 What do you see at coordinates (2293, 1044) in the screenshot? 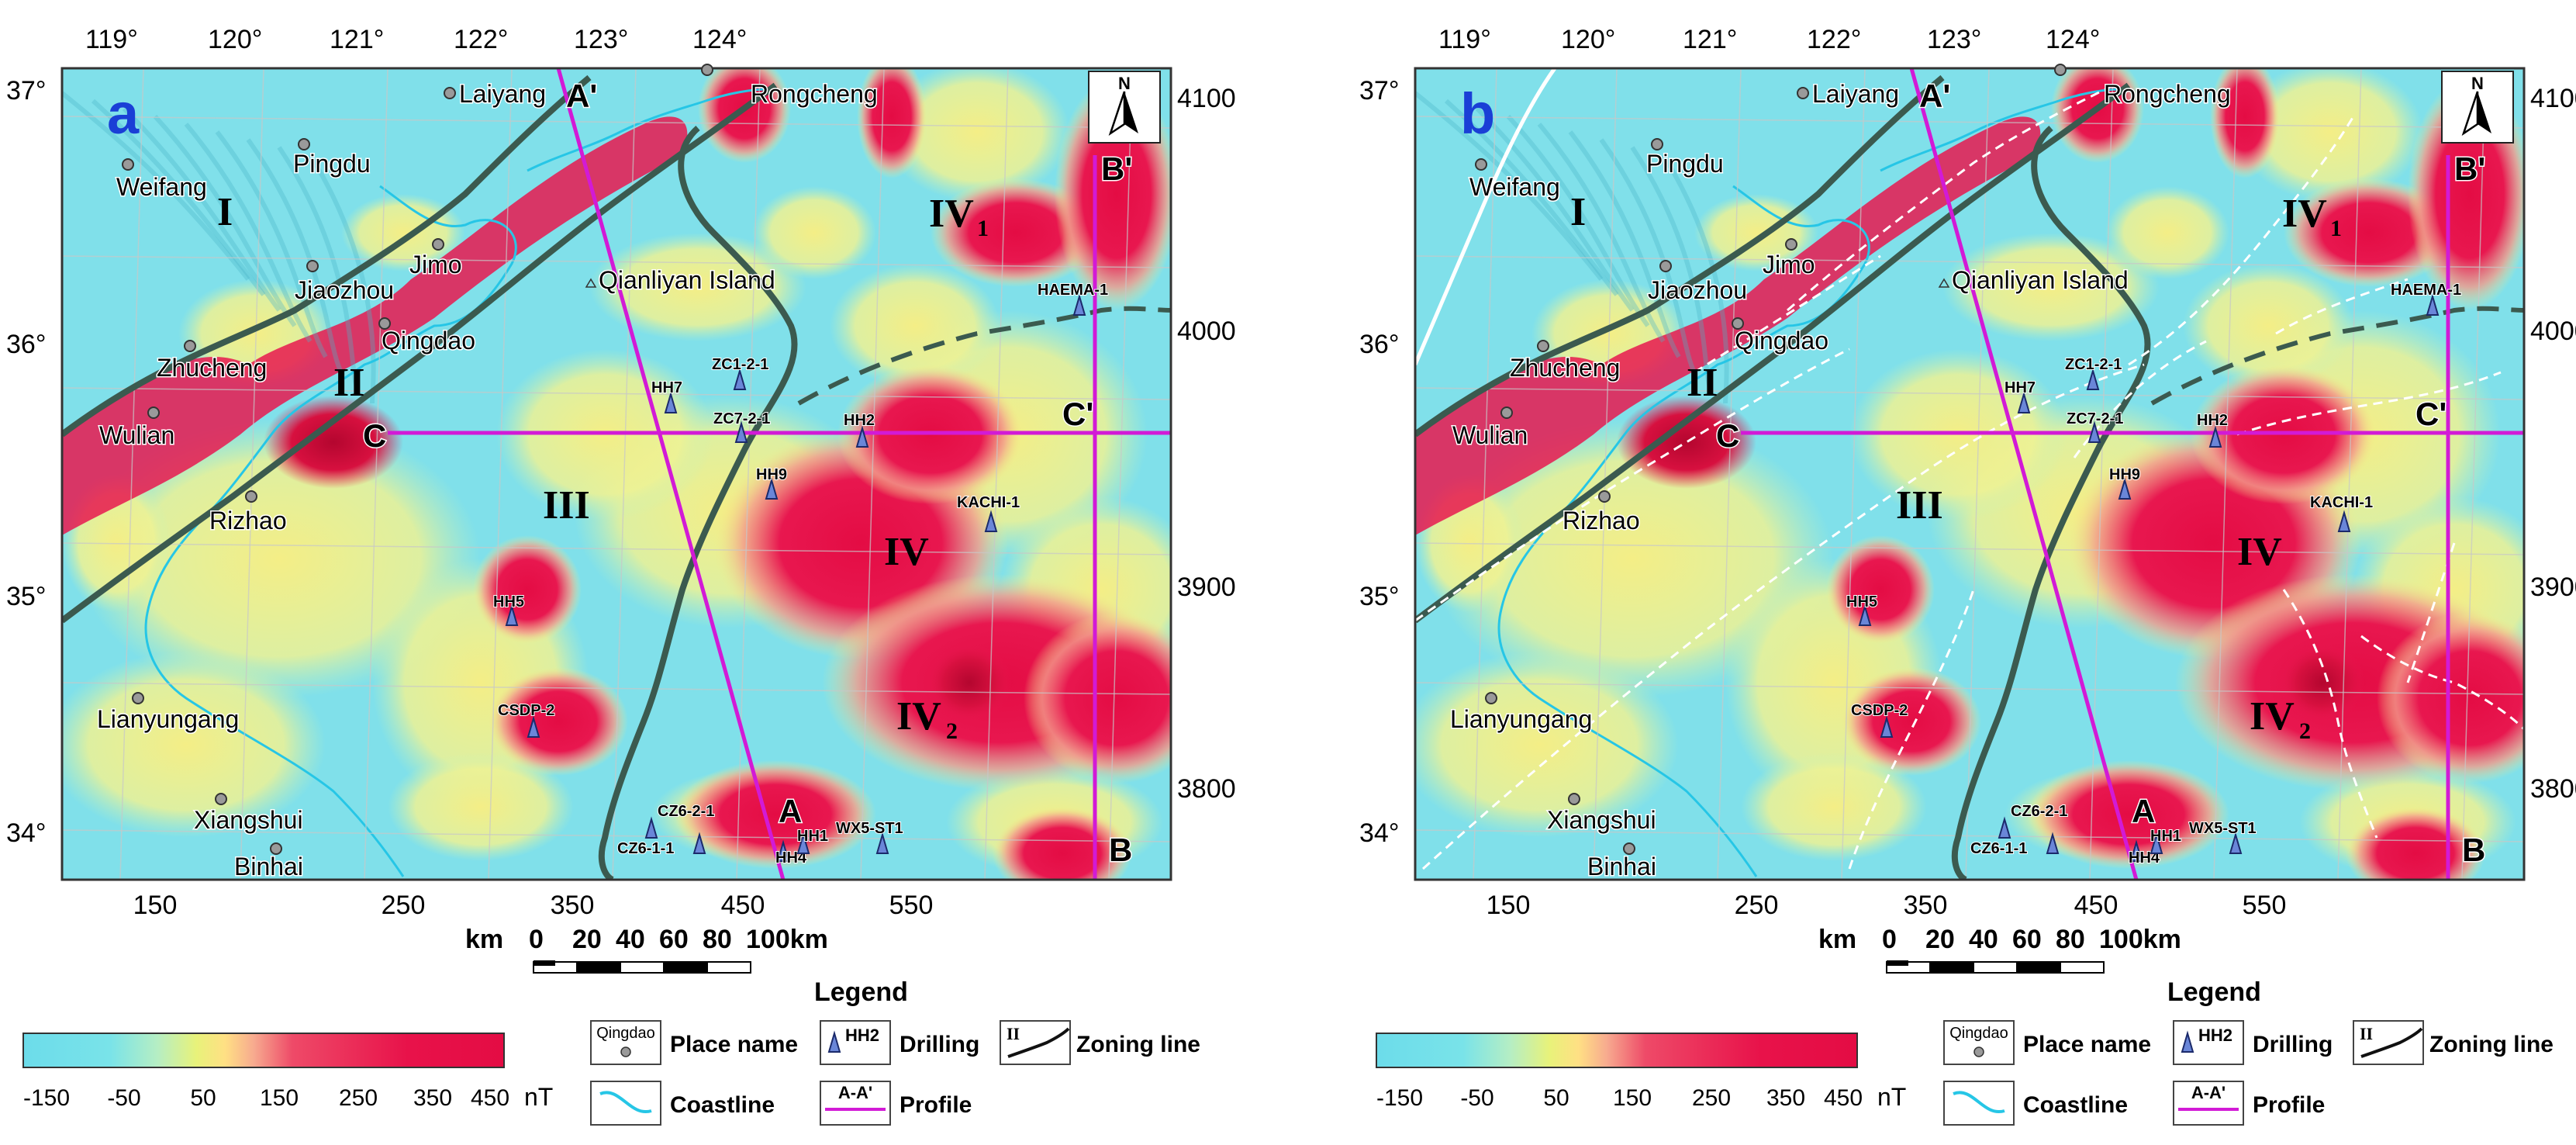
I see `legend-drill-label: Drilling` at bounding box center [2293, 1044].